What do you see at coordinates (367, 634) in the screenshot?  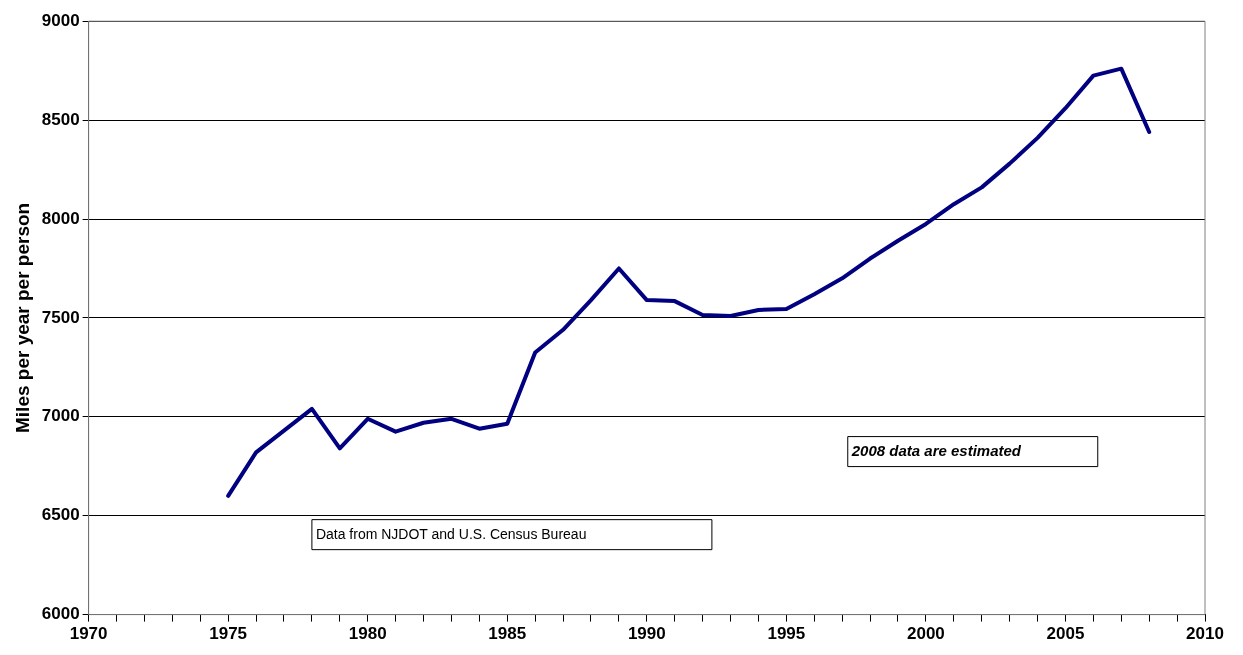 I see `x-tick-label: 1980` at bounding box center [367, 634].